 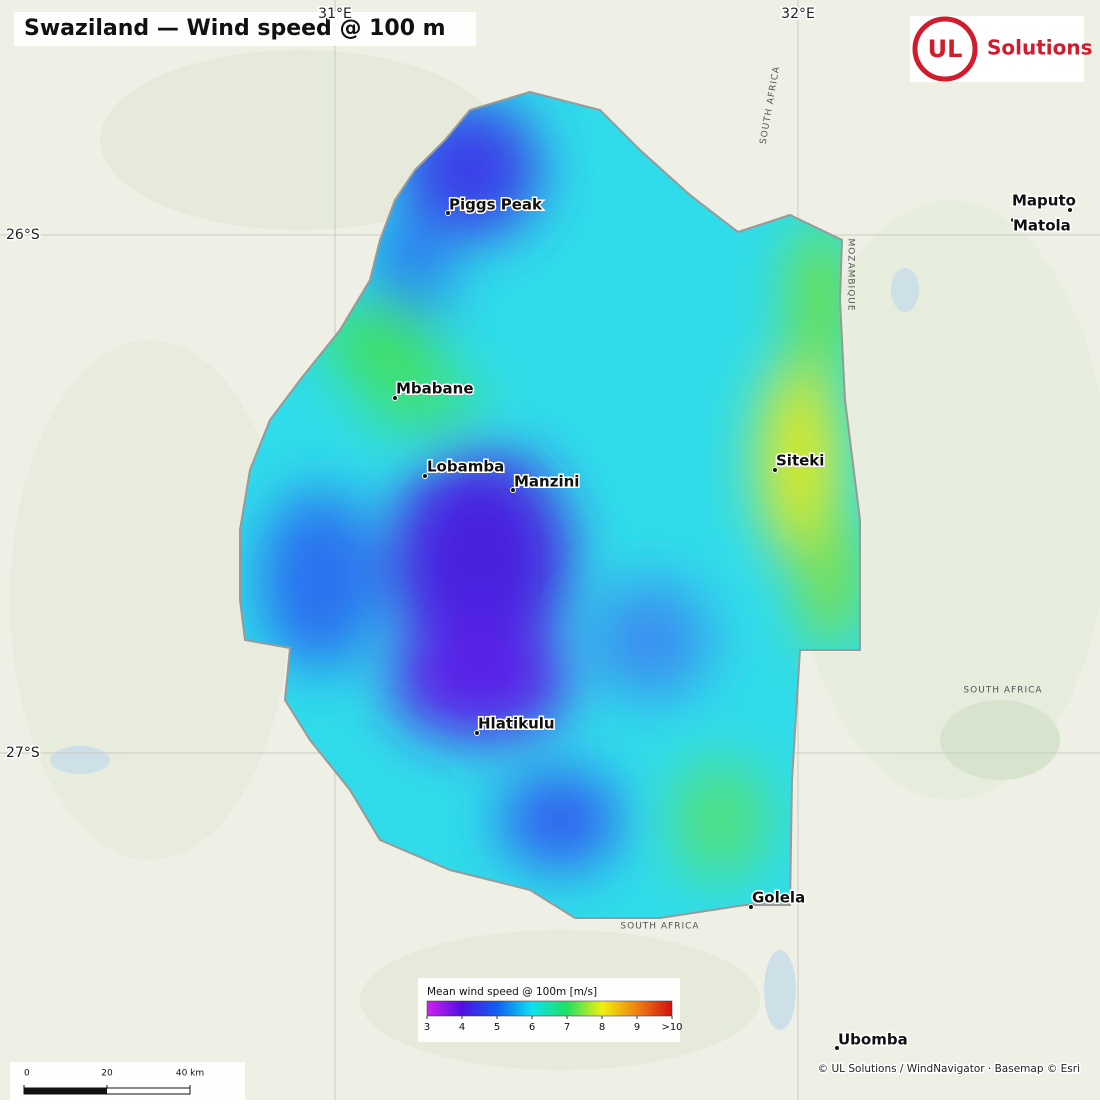 What do you see at coordinates (546, 482) in the screenshot?
I see `city-label: Manzini` at bounding box center [546, 482].